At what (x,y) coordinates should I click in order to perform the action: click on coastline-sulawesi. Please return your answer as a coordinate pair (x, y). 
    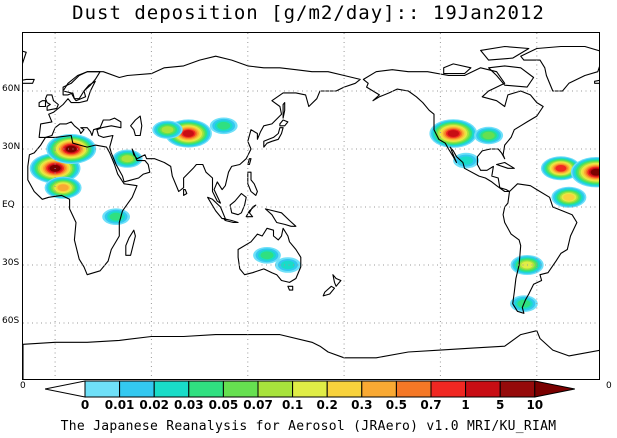
    Looking at the image, I should click on (251, 211).